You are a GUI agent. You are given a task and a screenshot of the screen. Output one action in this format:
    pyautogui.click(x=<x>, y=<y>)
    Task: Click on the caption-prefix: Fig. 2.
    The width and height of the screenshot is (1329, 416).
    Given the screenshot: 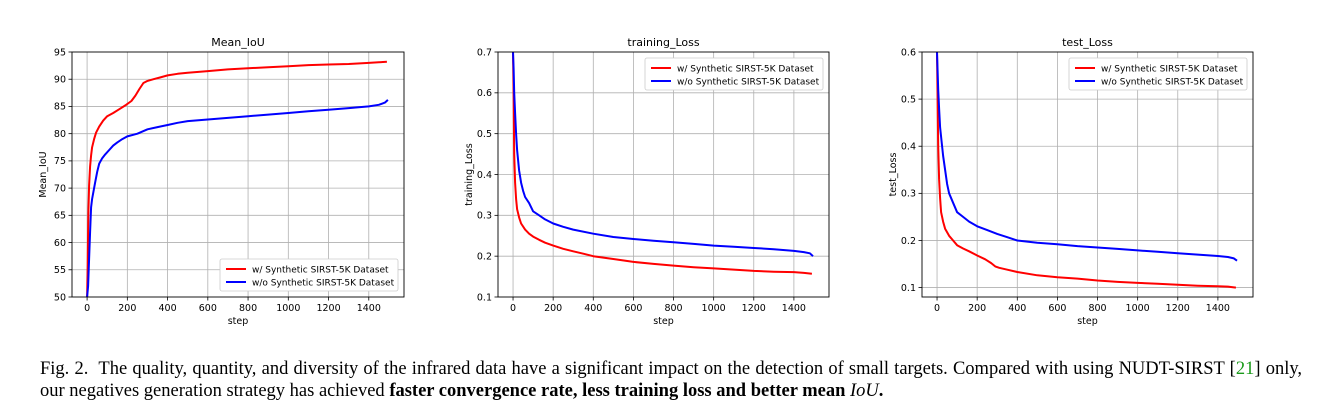 What is the action you would take?
    pyautogui.click(x=64, y=369)
    